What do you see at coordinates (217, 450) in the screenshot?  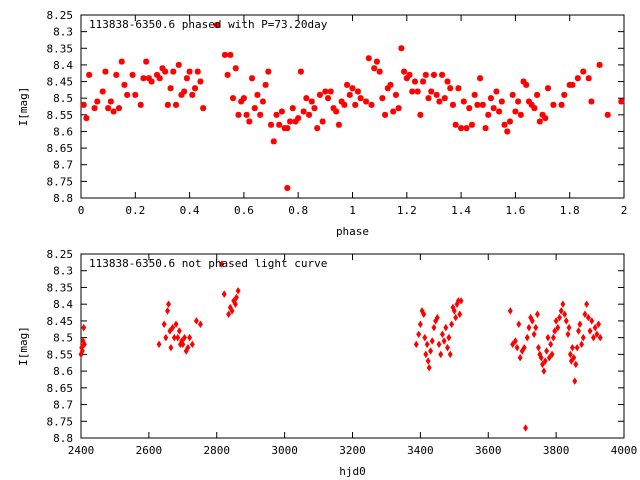 I see `x-tick-label: 2800` at bounding box center [217, 450].